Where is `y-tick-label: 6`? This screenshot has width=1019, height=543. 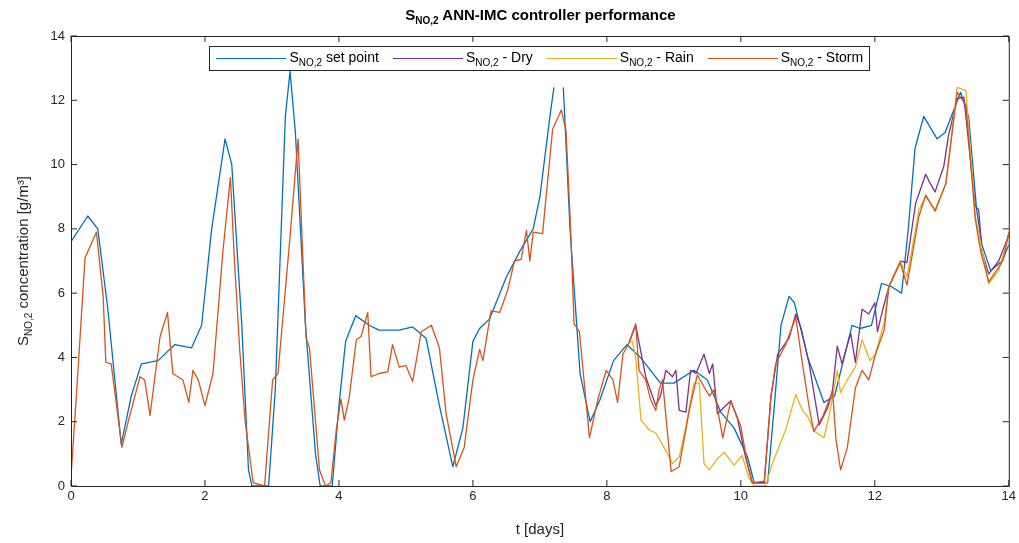 y-tick-label: 6 is located at coordinates (61, 292).